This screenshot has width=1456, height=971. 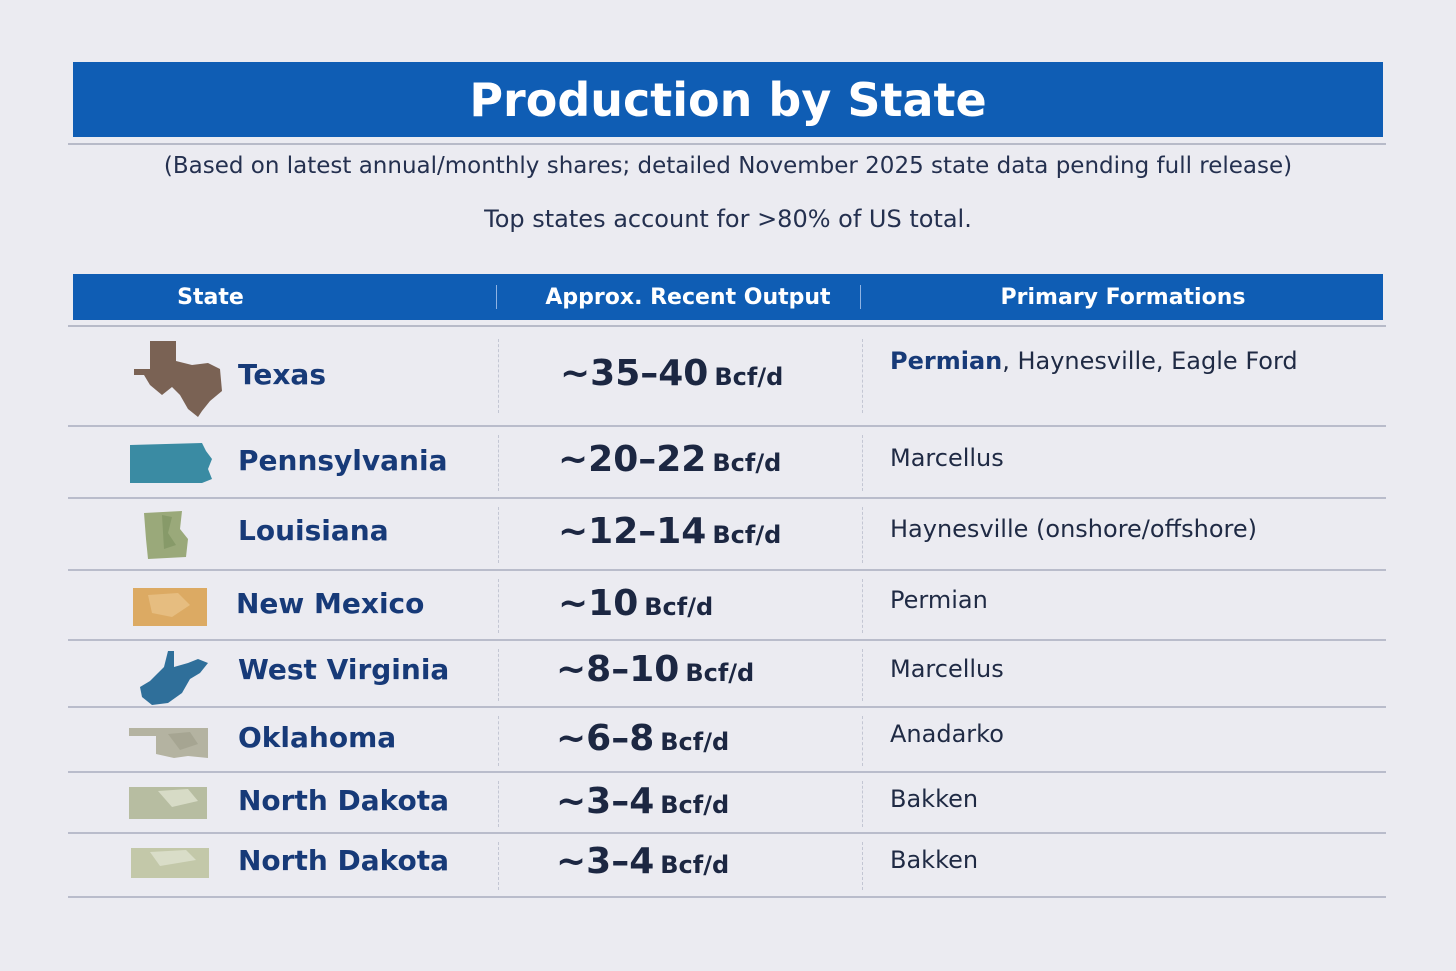 What do you see at coordinates (634, 373) in the screenshot?
I see `output-range: ~35–40` at bounding box center [634, 373].